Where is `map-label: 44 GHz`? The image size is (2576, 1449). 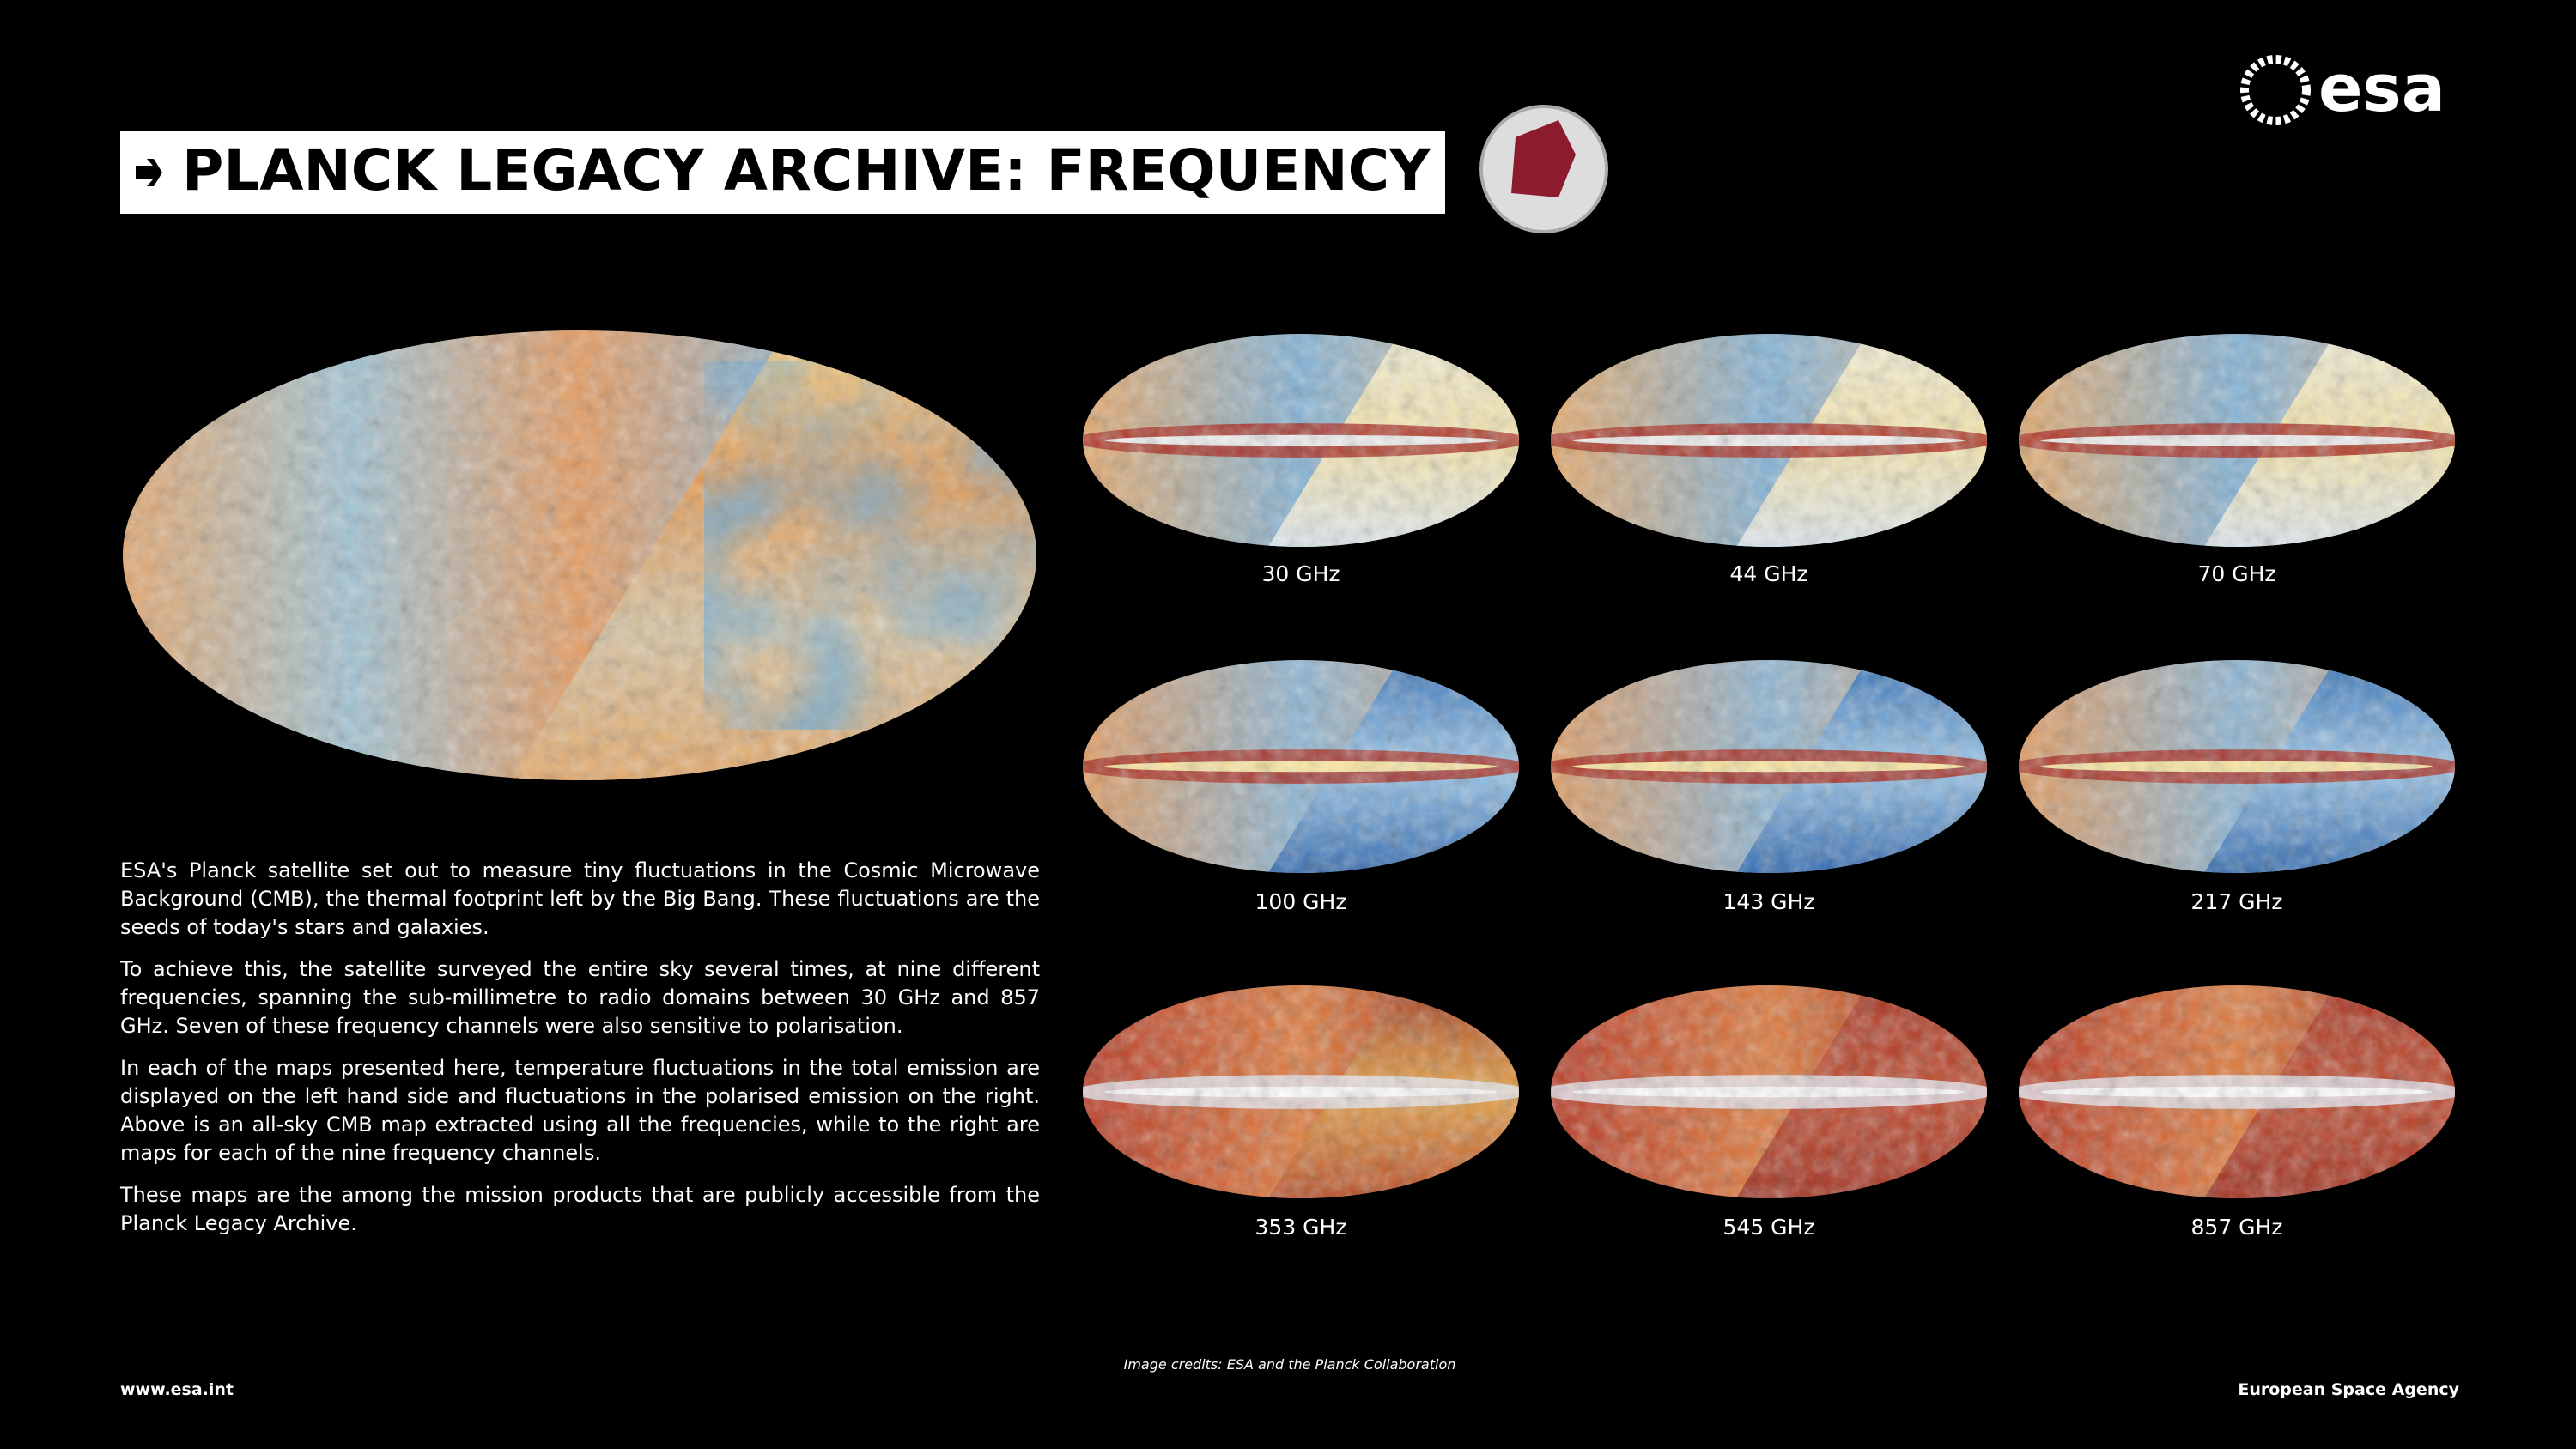 map-label: 44 GHz is located at coordinates (1768, 573).